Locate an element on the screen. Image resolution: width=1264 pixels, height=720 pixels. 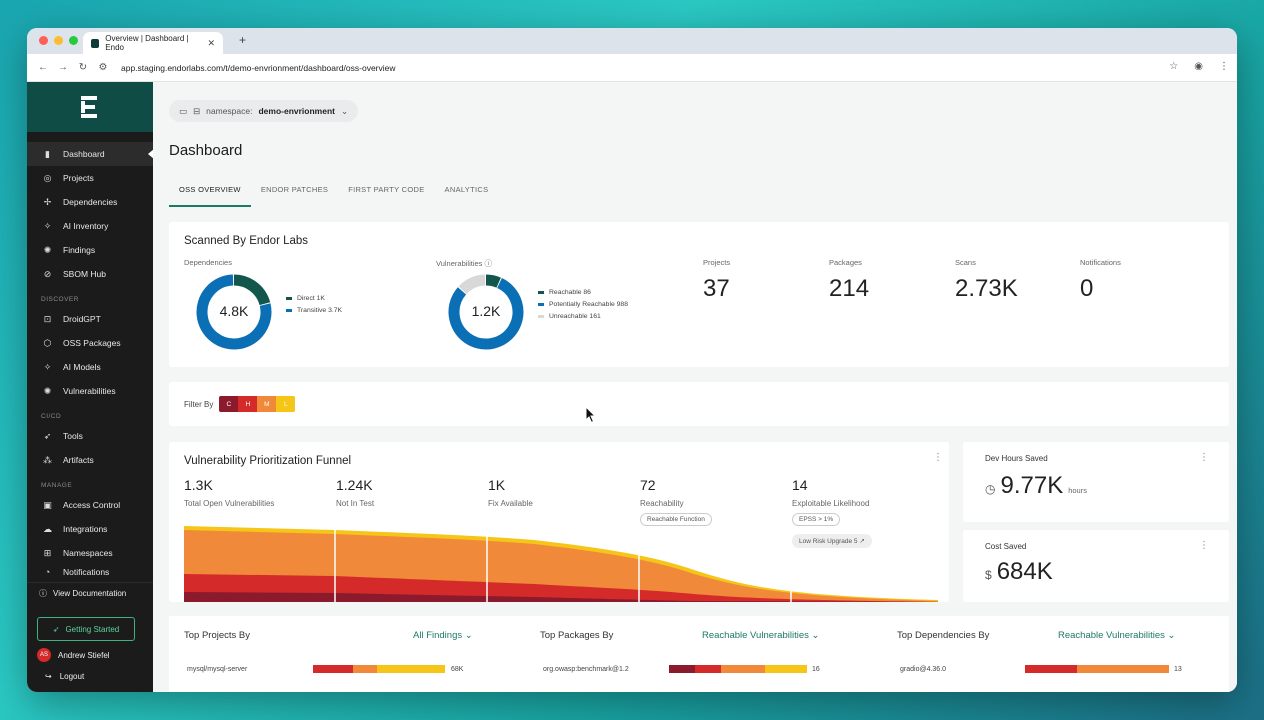
top-project-row-label: mysql/mysql-server is located at coordinates (217, 669).